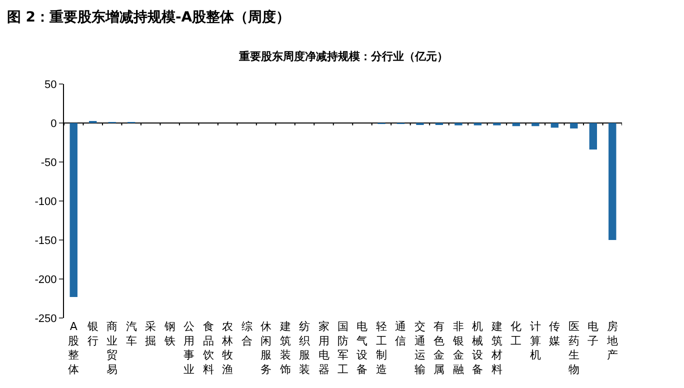 This screenshot has height=388, width=684. I want to click on y-tick-label: 0, so click(53, 124).